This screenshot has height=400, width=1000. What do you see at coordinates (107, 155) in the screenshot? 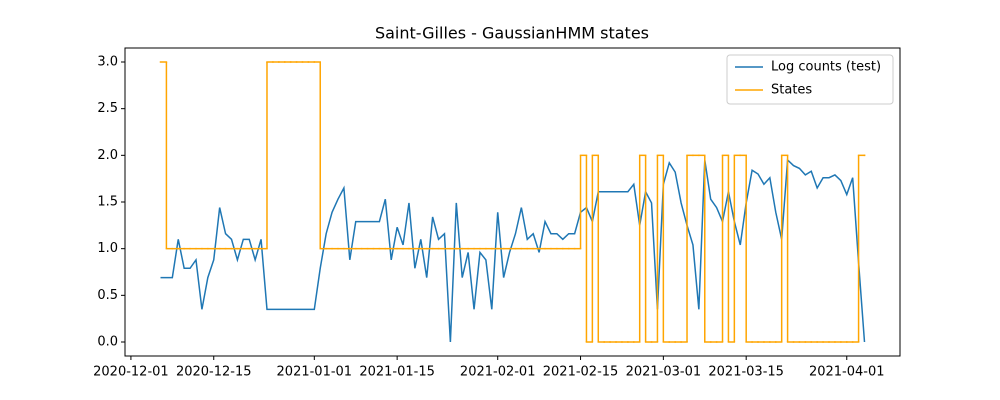
I see `y-tick-label: 2.0` at bounding box center [107, 155].